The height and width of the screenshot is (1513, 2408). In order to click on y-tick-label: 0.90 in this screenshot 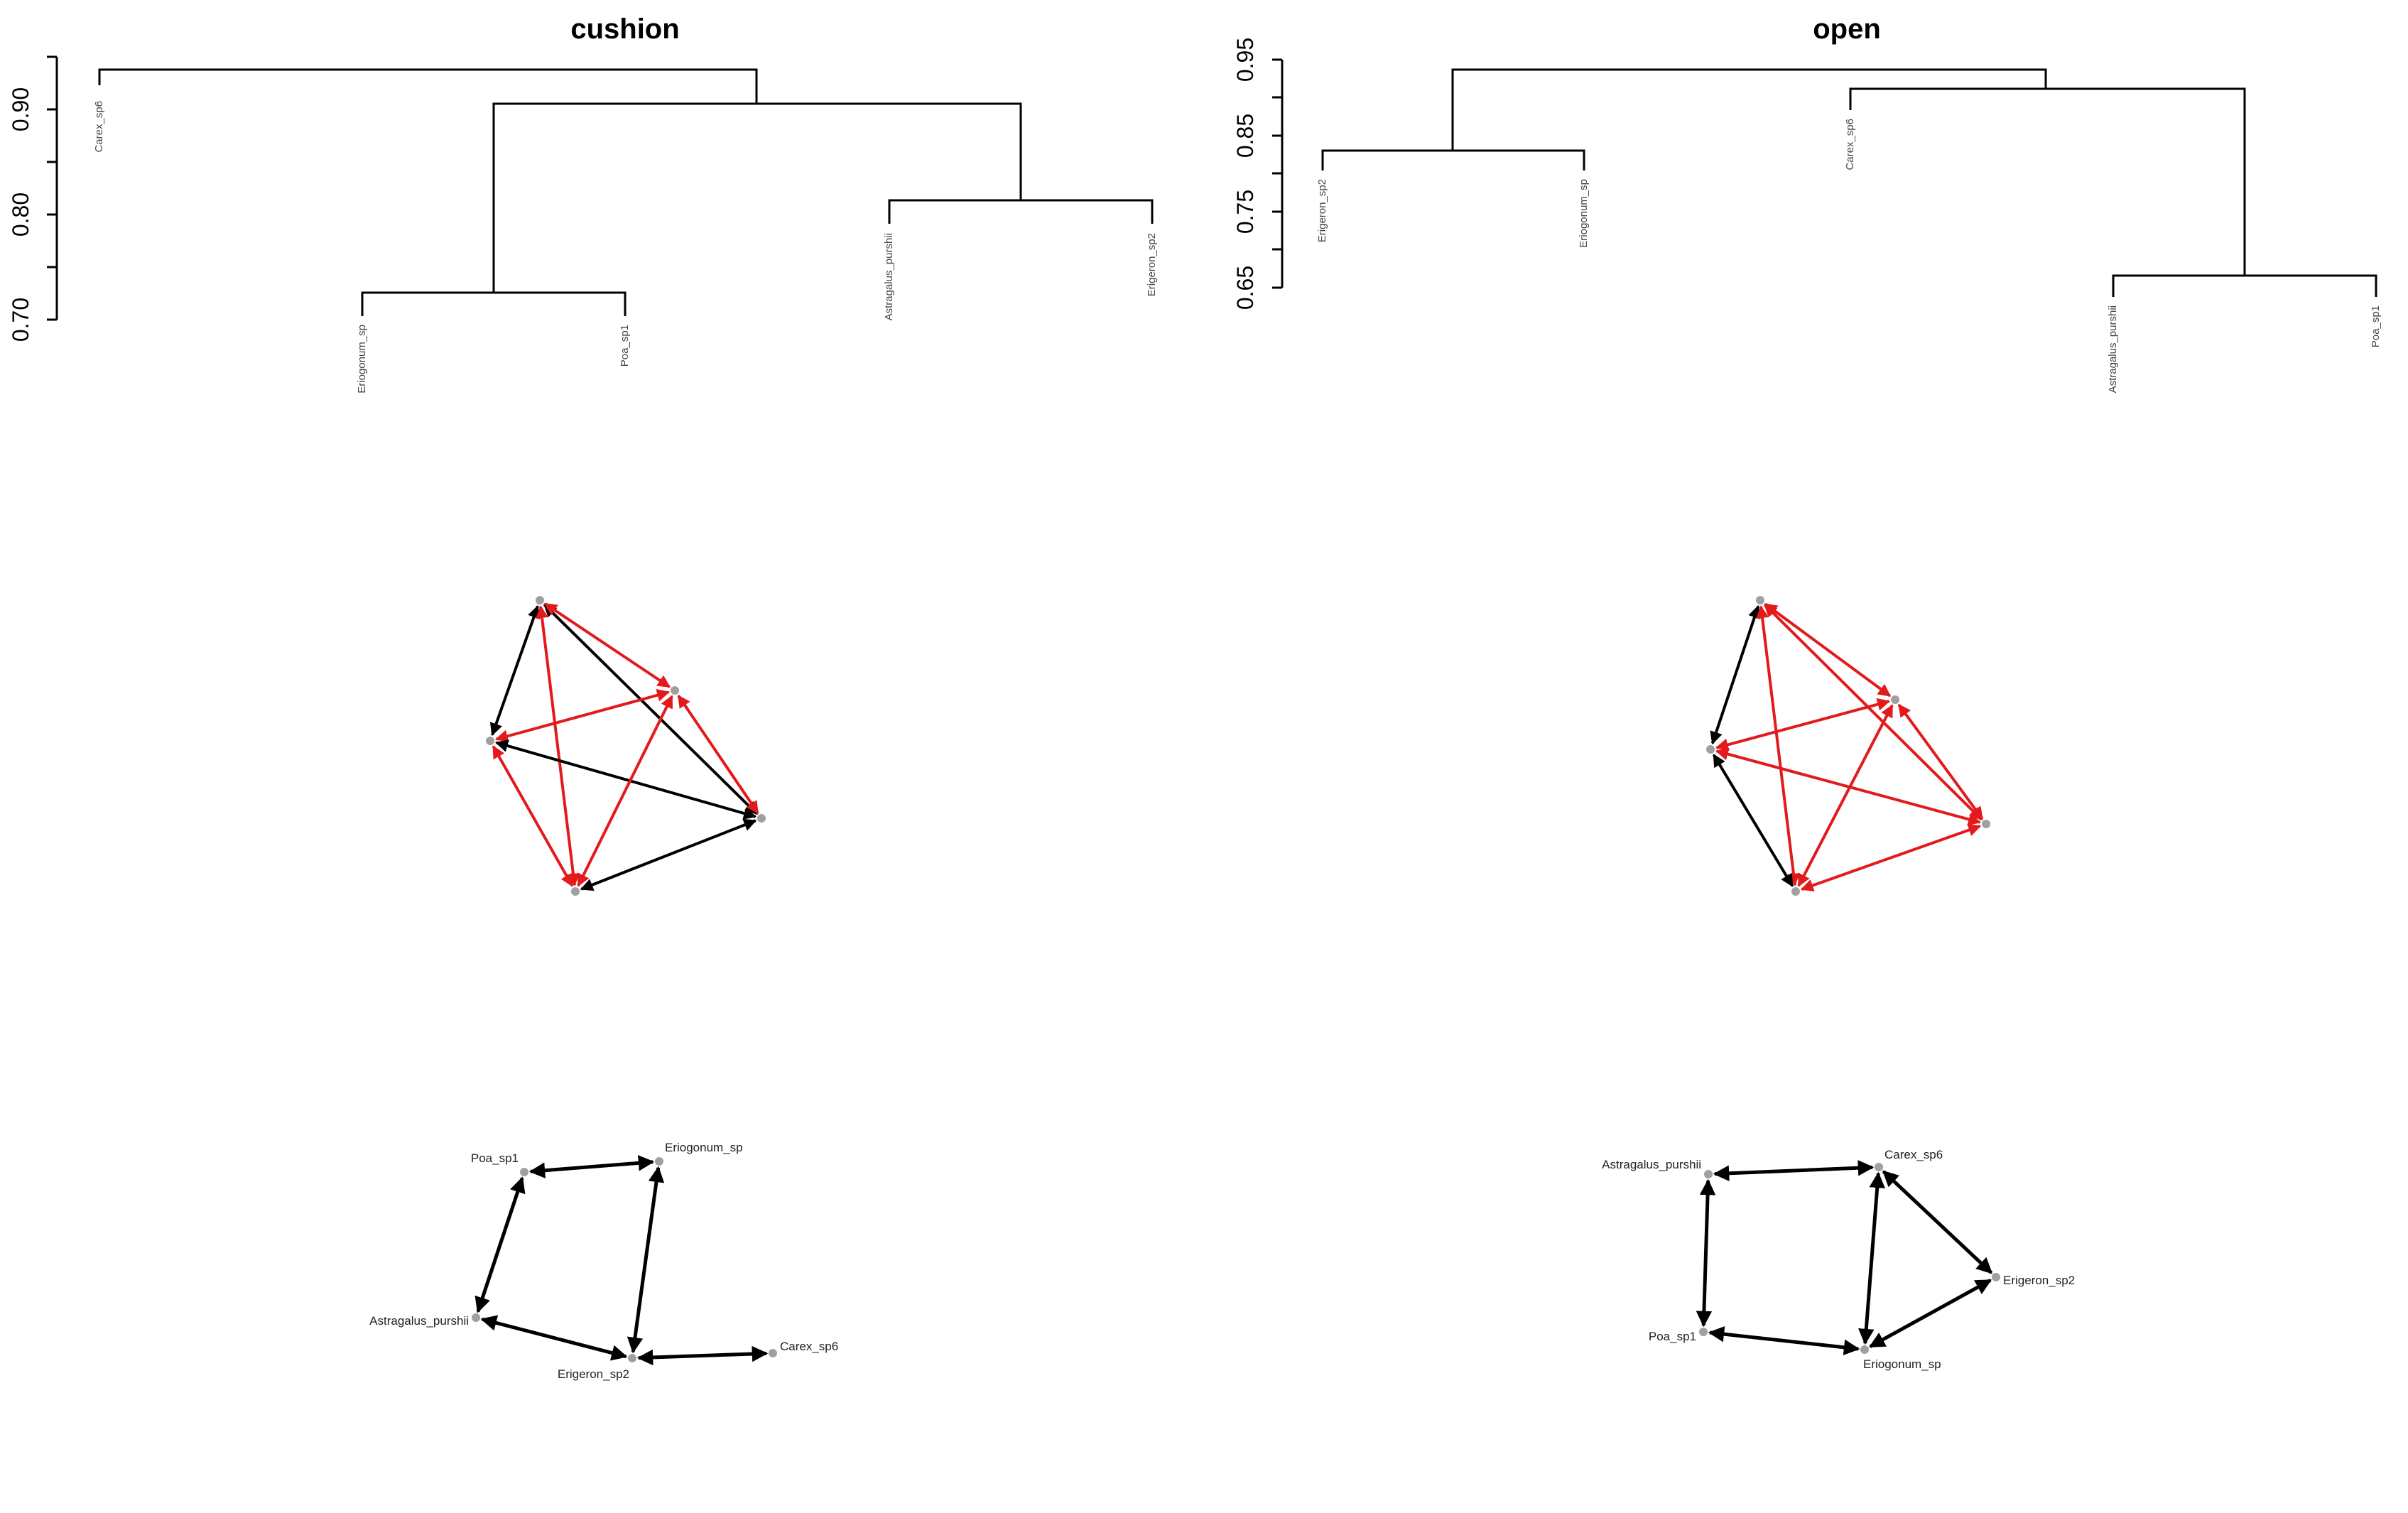, I will do `click(21, 109)`.